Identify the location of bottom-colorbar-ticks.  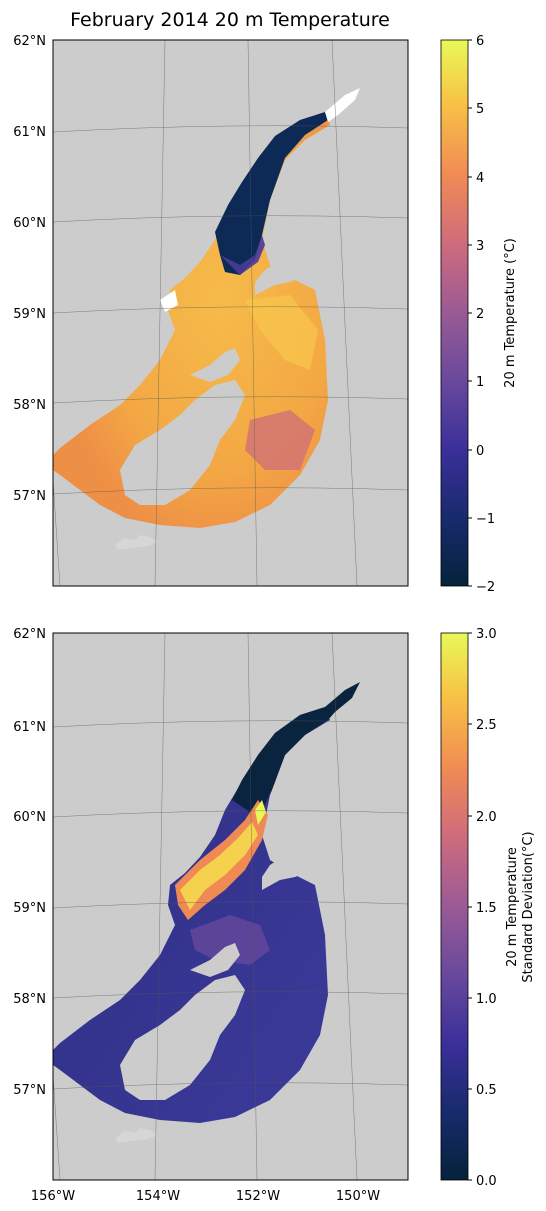
(470, 906).